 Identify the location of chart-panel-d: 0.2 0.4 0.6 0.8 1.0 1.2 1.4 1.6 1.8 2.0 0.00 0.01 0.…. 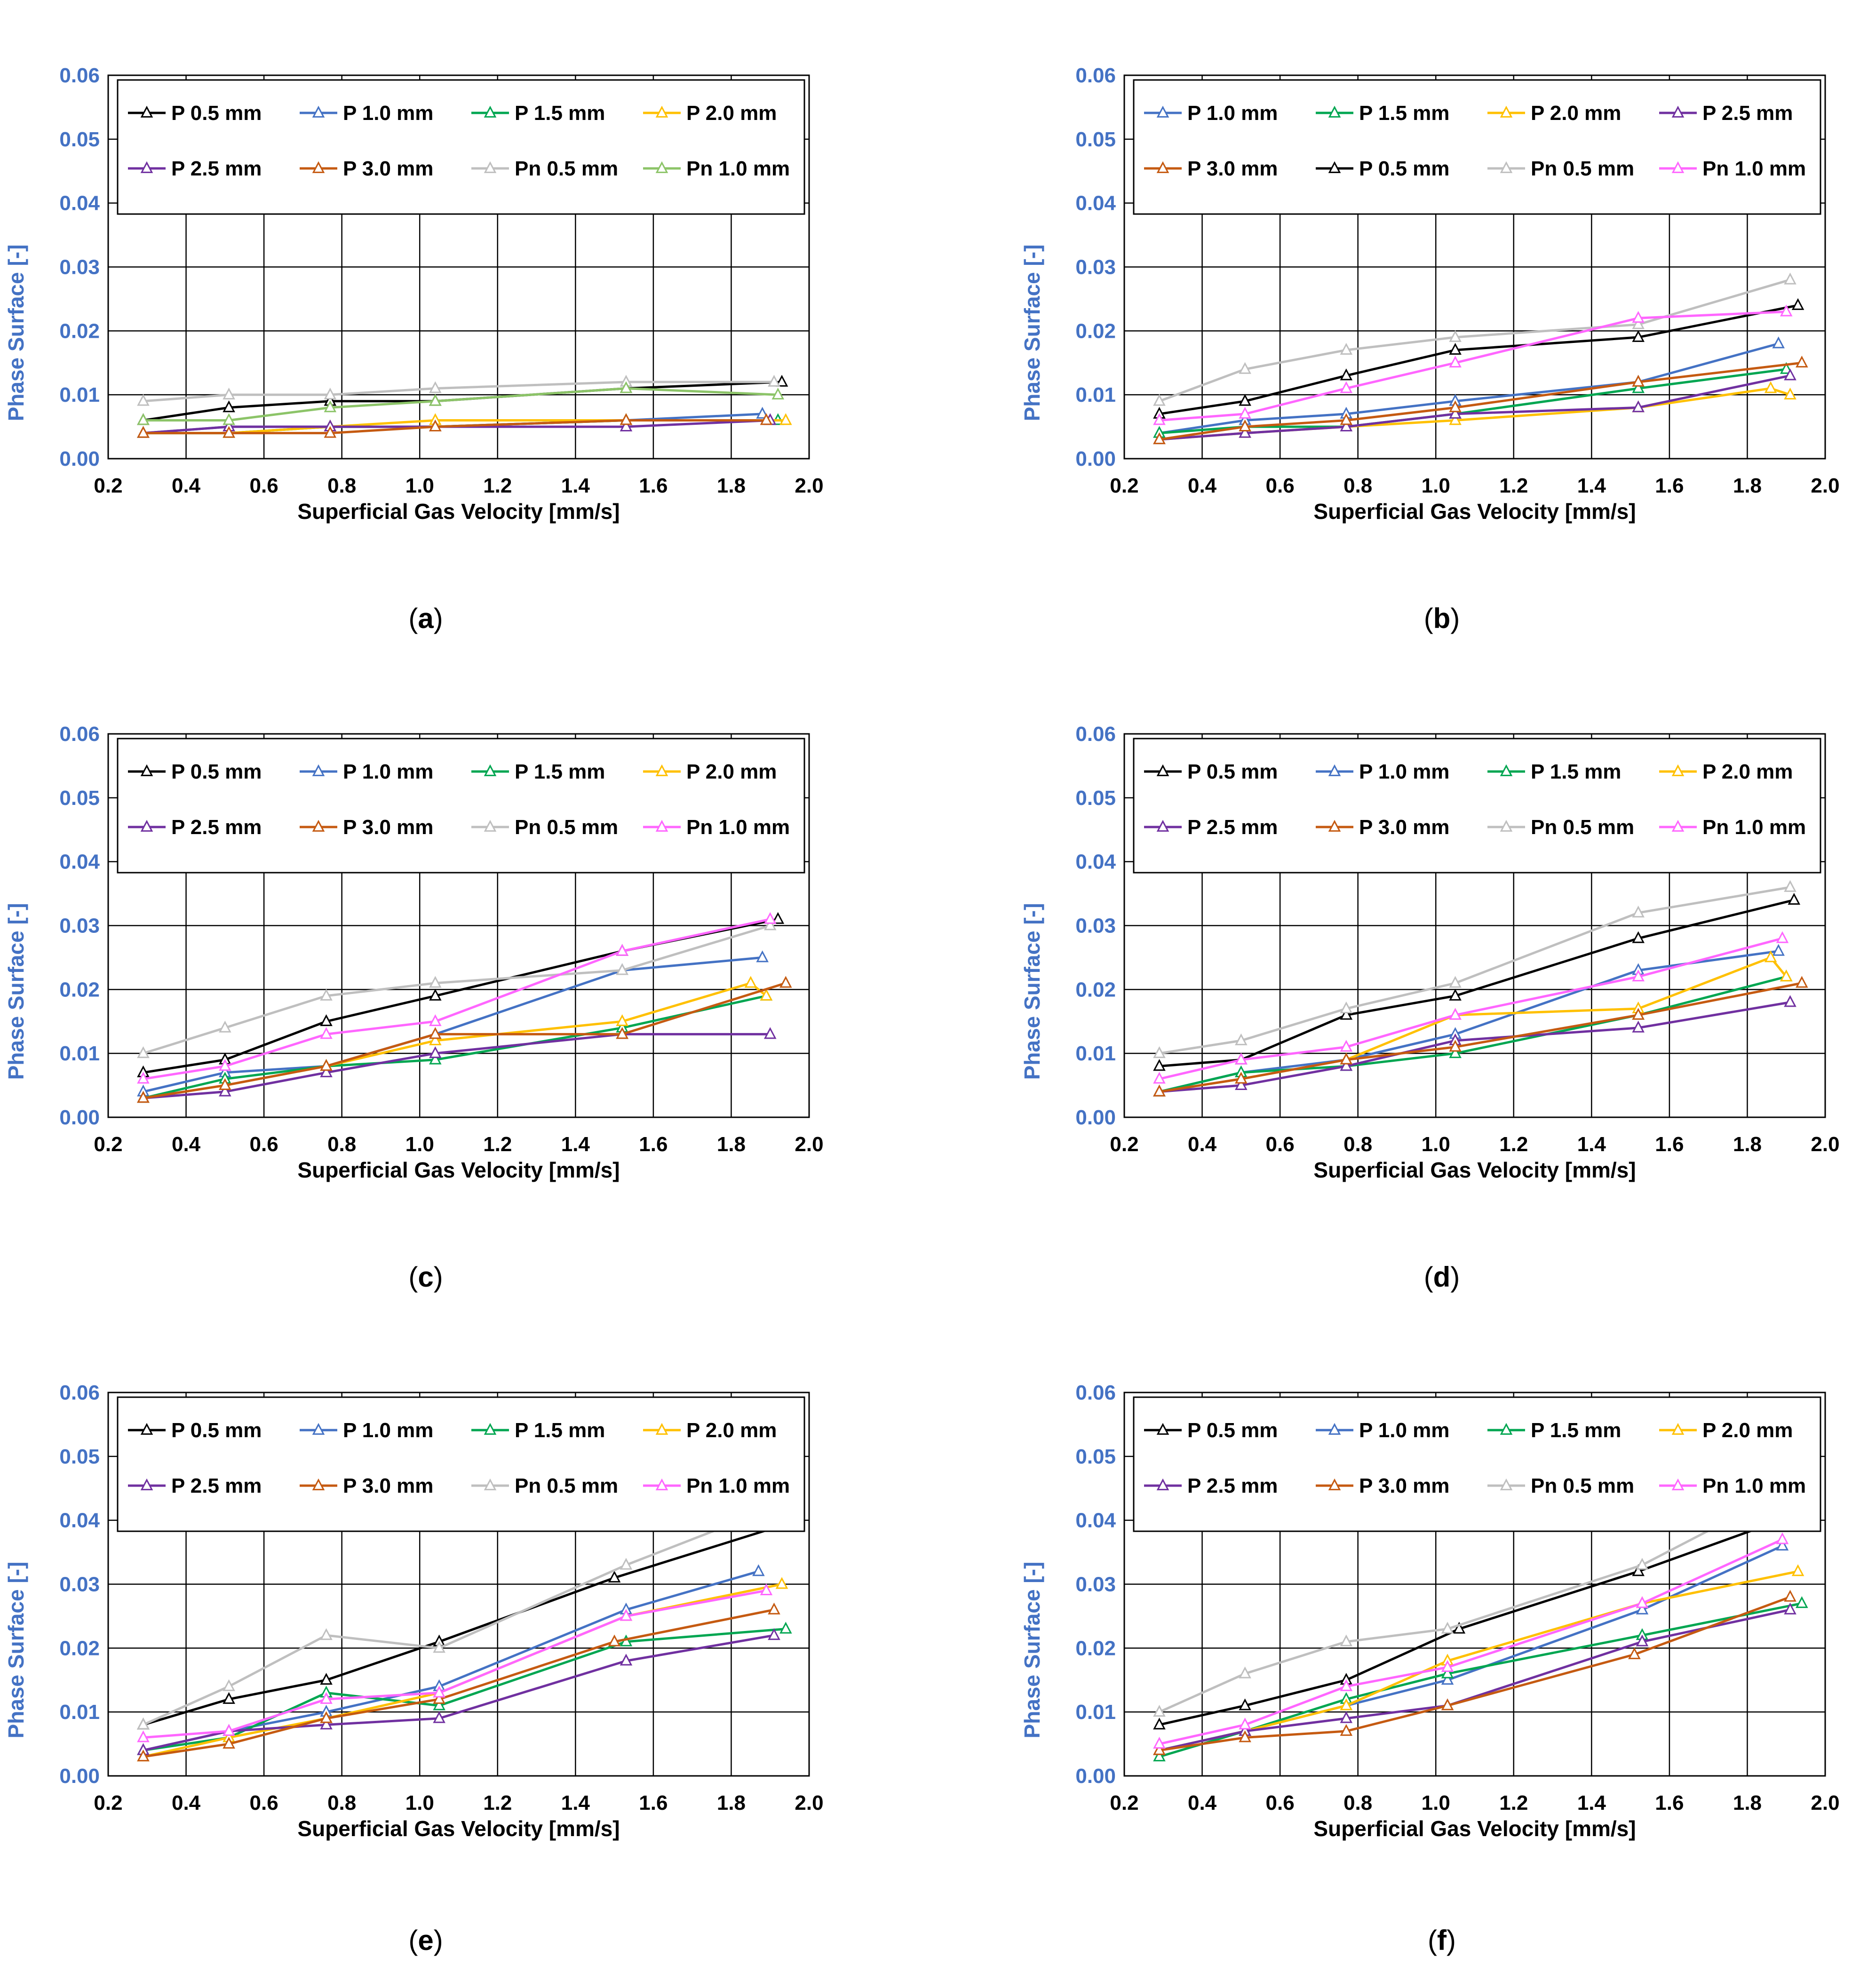
(1430, 1008).